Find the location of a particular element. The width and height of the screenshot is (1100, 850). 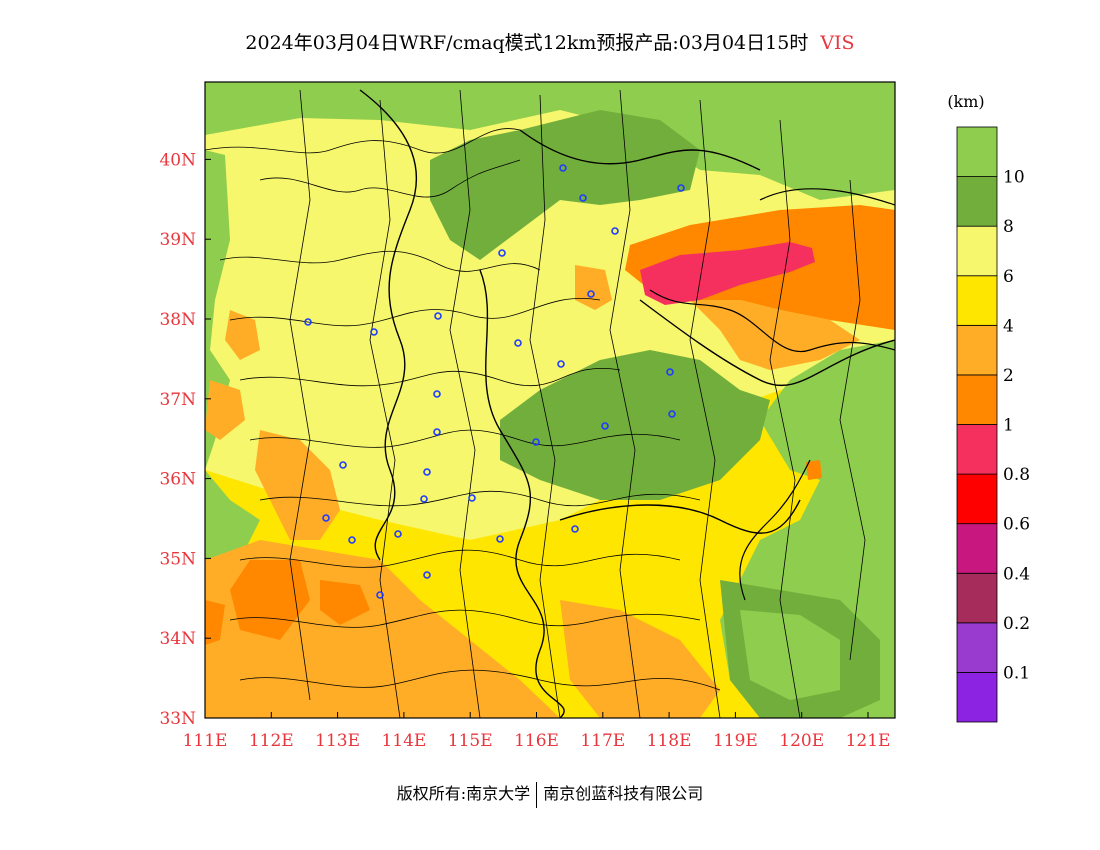

lat-label: 36N is located at coordinates (177, 480).